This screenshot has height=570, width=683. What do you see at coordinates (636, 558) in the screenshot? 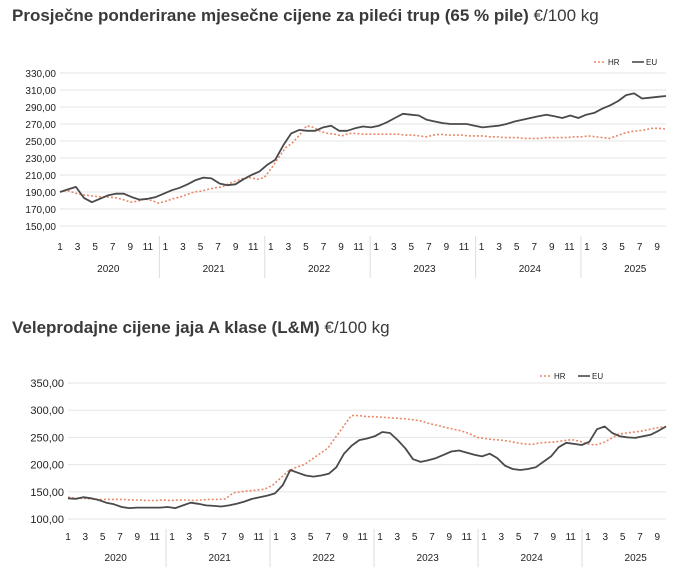
I see `year-label: 2025` at bounding box center [636, 558].